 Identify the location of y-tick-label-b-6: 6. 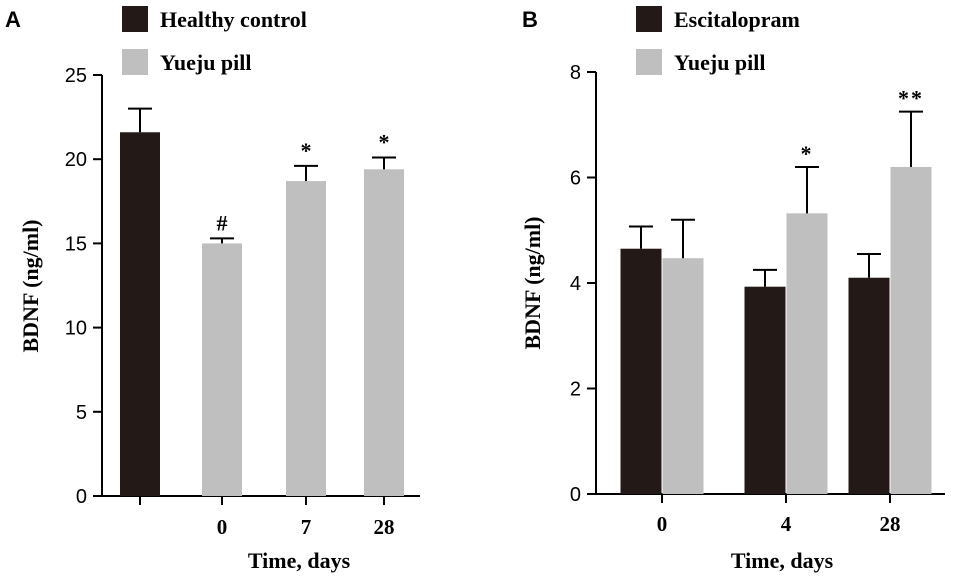
(575, 179).